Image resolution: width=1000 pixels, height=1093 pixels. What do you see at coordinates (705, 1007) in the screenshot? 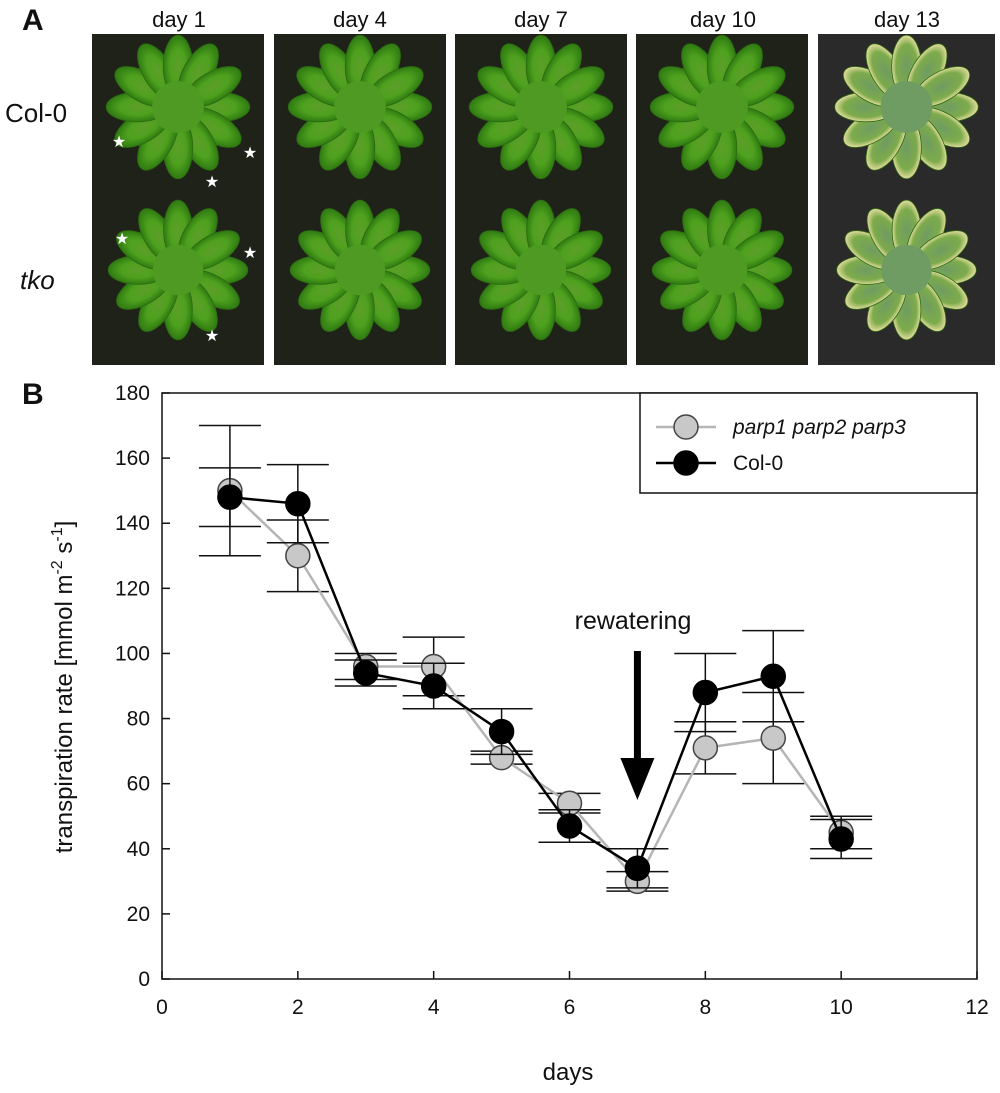
I see `x-tick-label: 8` at bounding box center [705, 1007].